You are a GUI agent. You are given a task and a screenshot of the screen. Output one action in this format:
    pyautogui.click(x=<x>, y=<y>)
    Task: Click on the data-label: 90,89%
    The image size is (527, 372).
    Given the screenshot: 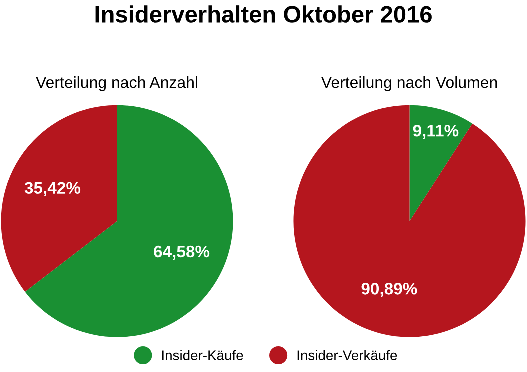 What is the action you would take?
    pyautogui.click(x=390, y=290)
    